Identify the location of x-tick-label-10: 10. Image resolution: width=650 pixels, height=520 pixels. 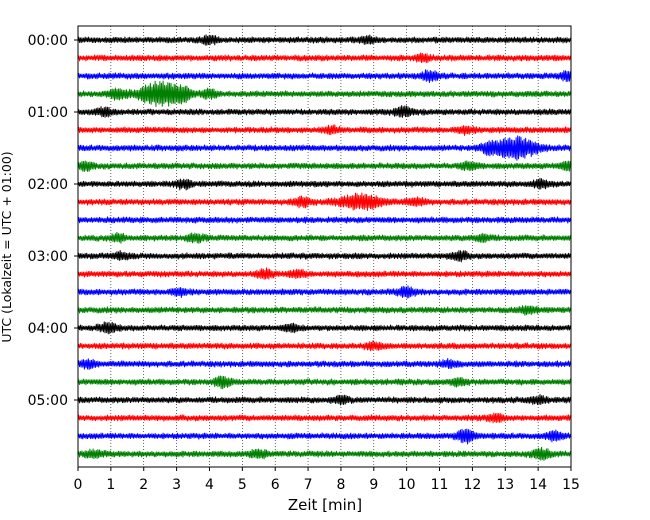
(407, 485).